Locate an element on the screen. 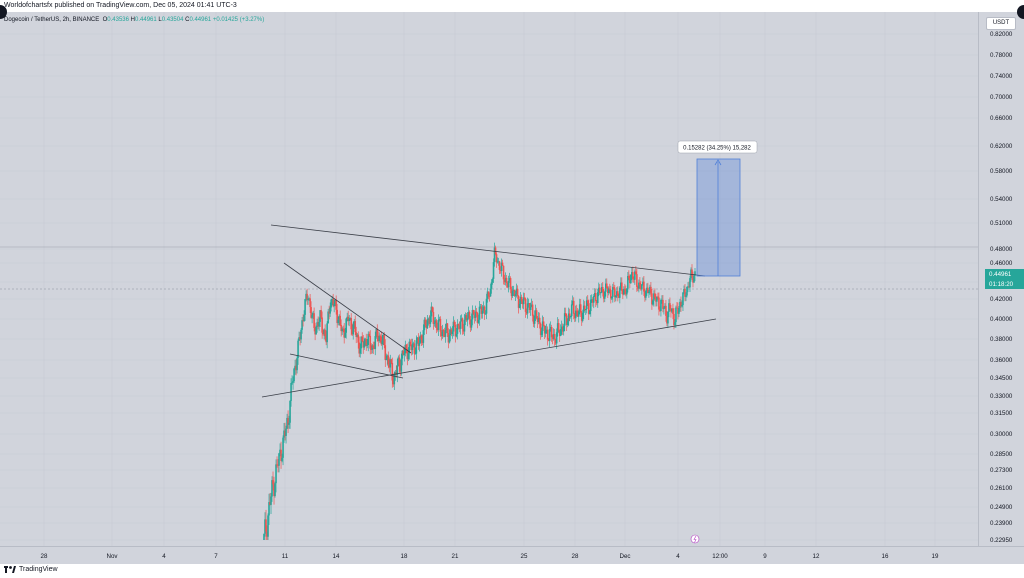 The image size is (1024, 578). right-edge-icon is located at coordinates (1020, 12).